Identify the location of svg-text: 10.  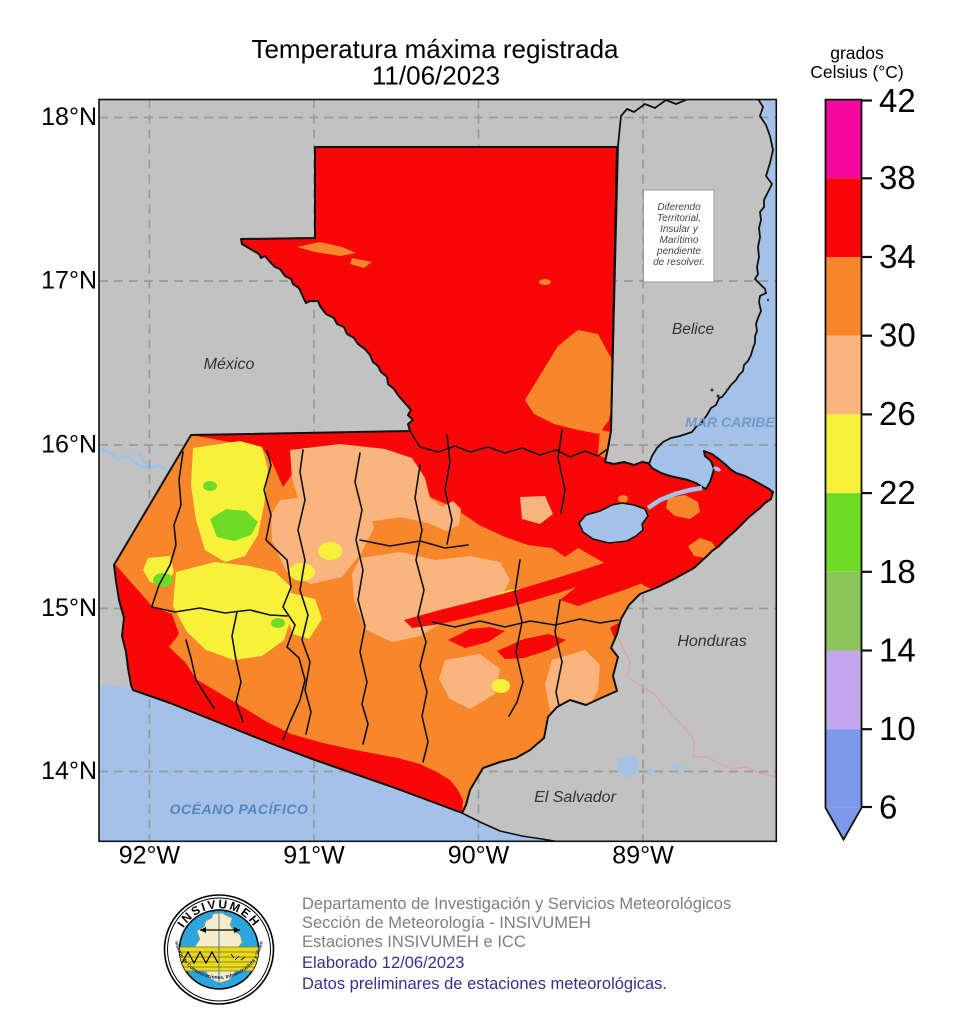
(897, 728).